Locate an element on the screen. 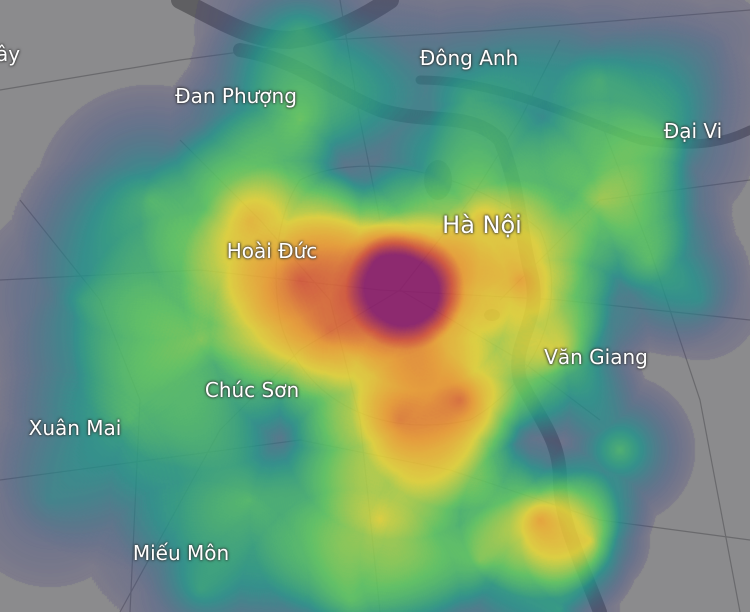 Image resolution: width=750 pixels, height=612 pixels. place-label-dai-vi: Đại Vi is located at coordinates (693, 131).